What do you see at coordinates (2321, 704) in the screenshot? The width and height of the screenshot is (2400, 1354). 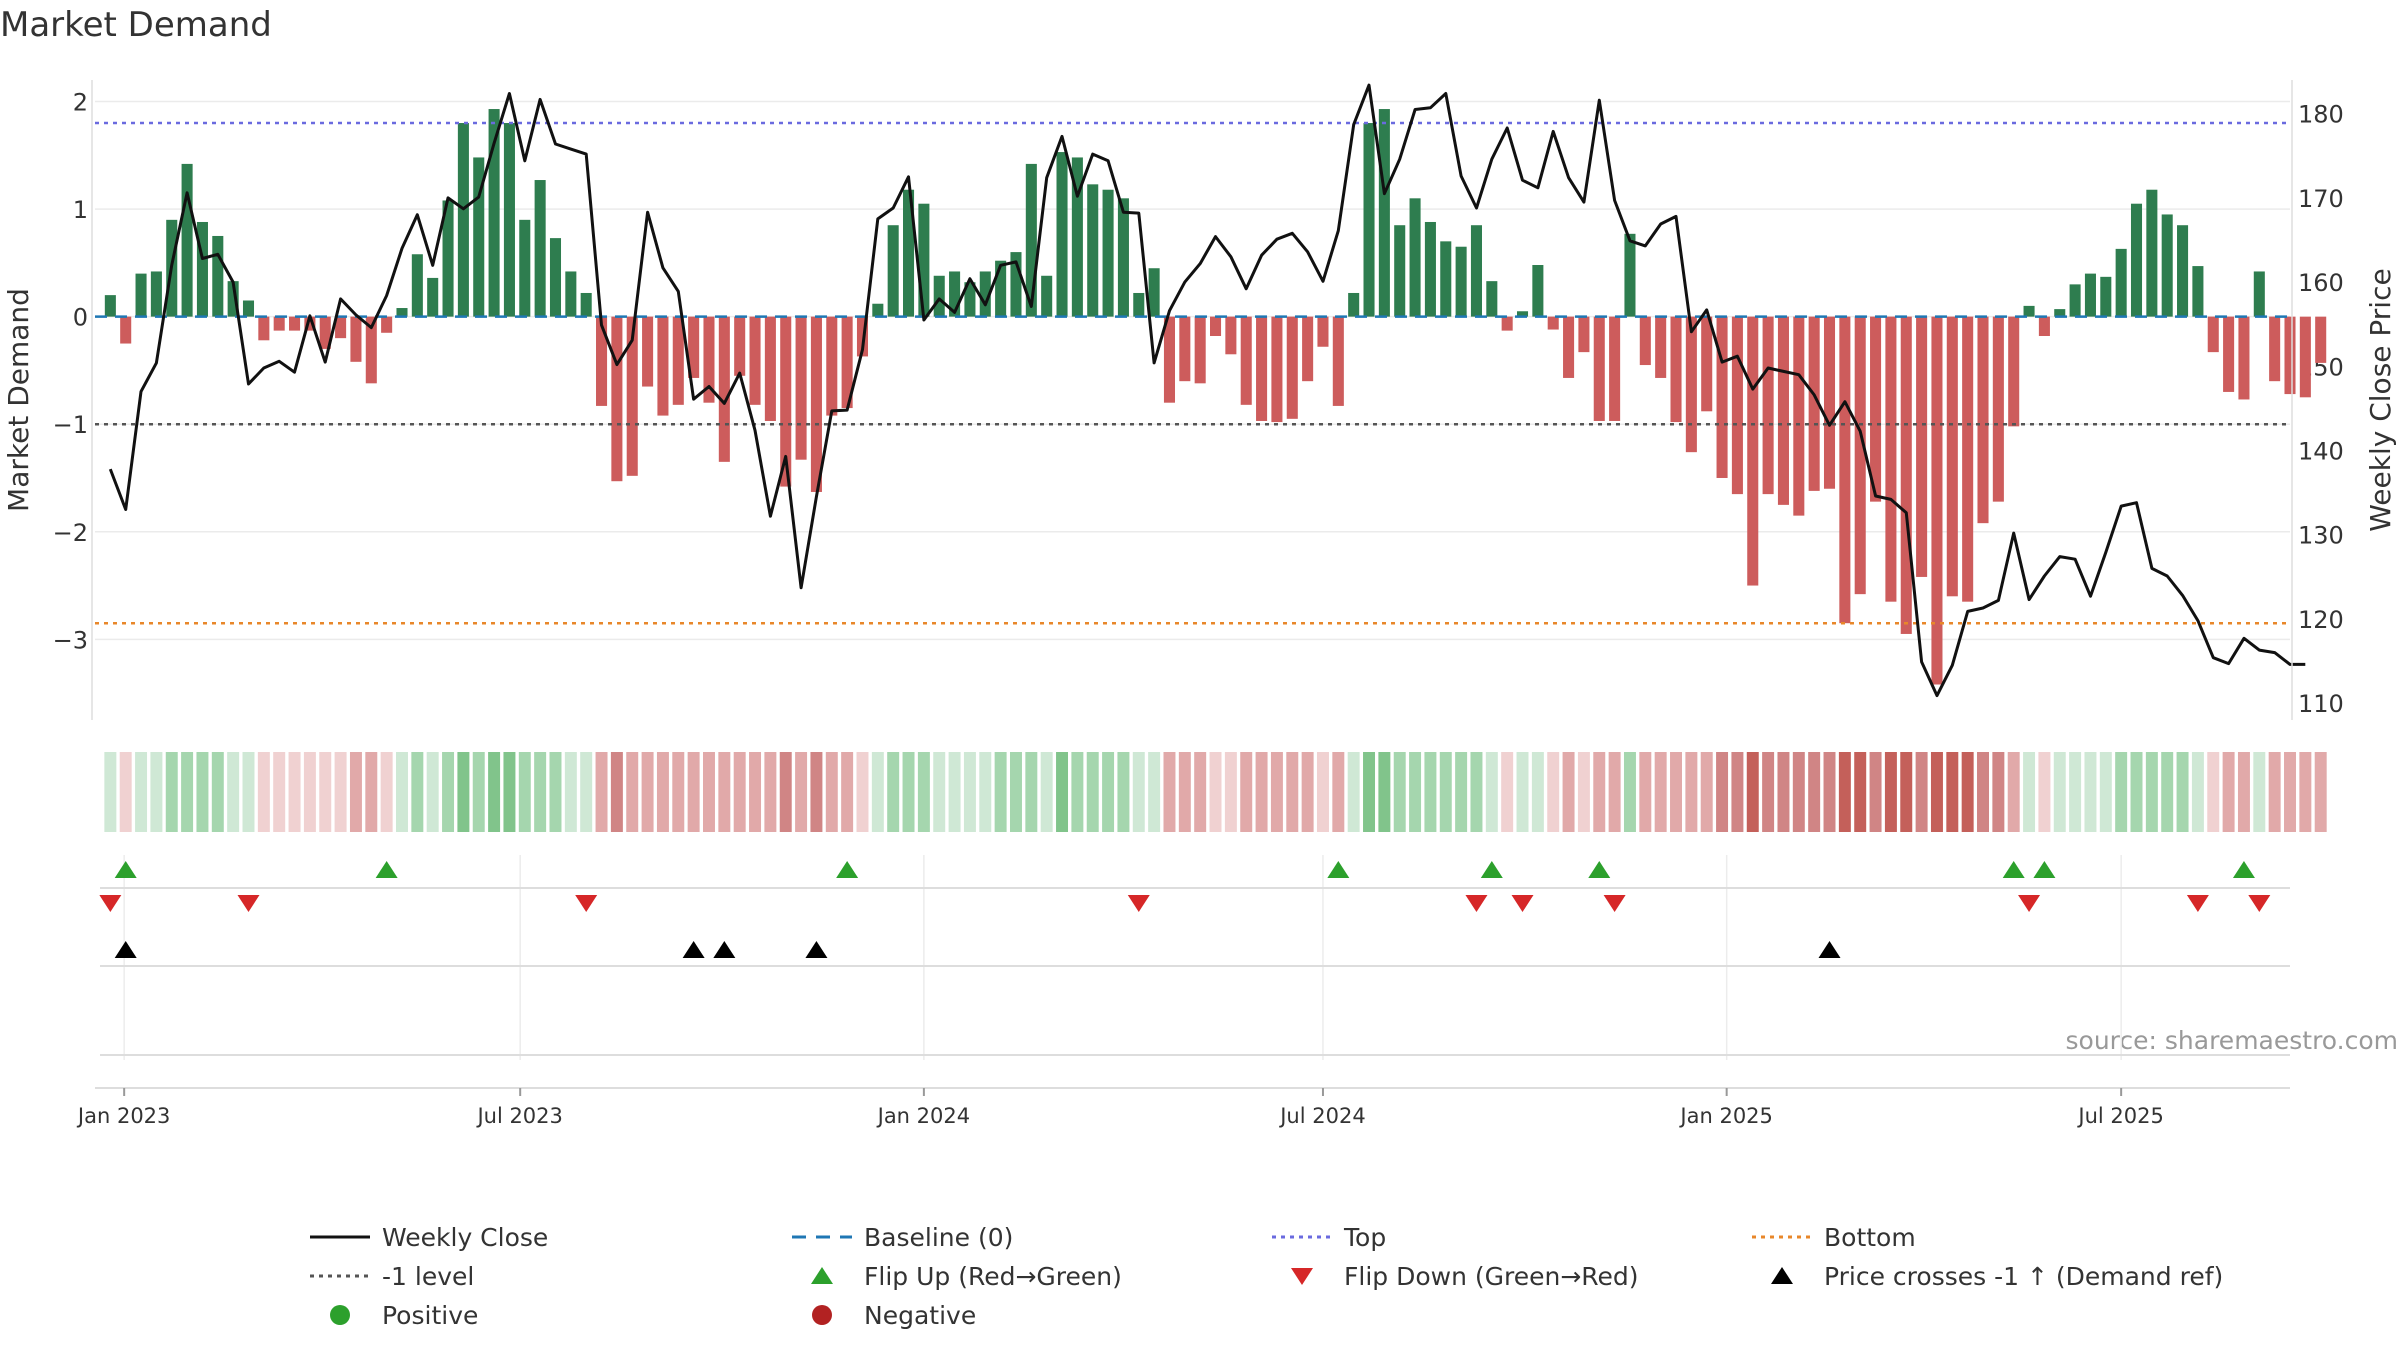 I see `right-tick-label: 110` at bounding box center [2321, 704].